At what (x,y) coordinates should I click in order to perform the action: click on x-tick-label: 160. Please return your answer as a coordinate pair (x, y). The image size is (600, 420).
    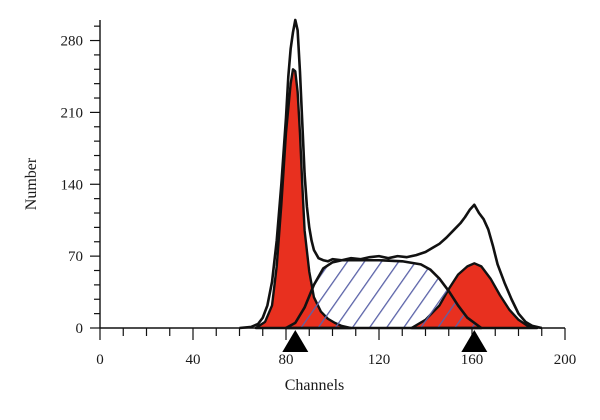
    Looking at the image, I should click on (472, 360).